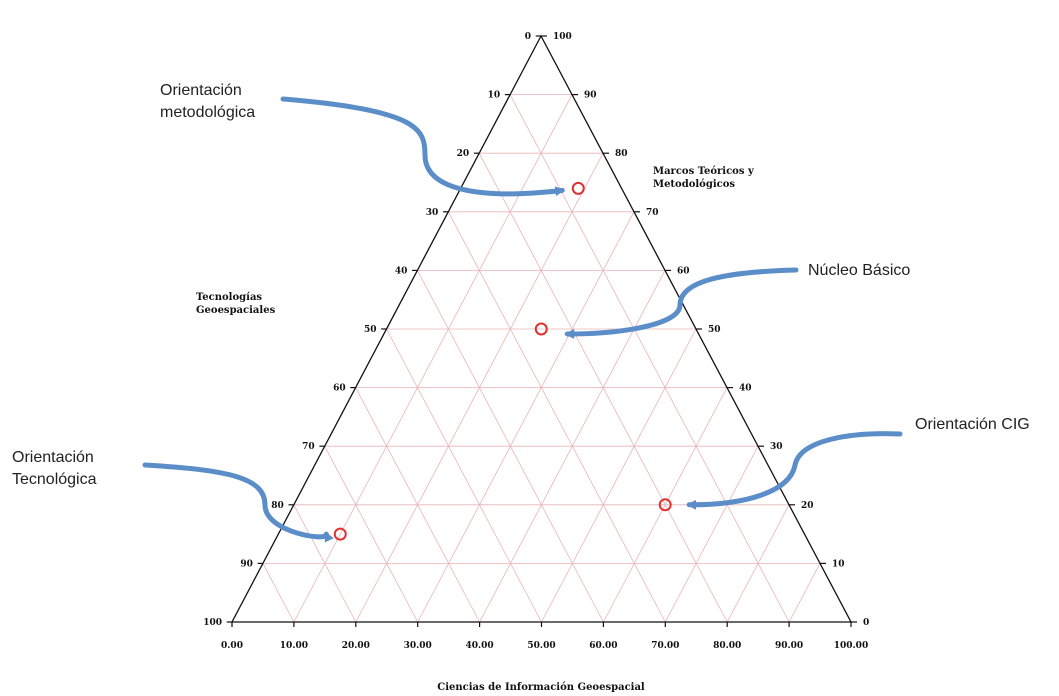 The height and width of the screenshot is (696, 1059). Describe the element at coordinates (665, 646) in the screenshot. I see `bottom-tick-label: 70.00` at that location.